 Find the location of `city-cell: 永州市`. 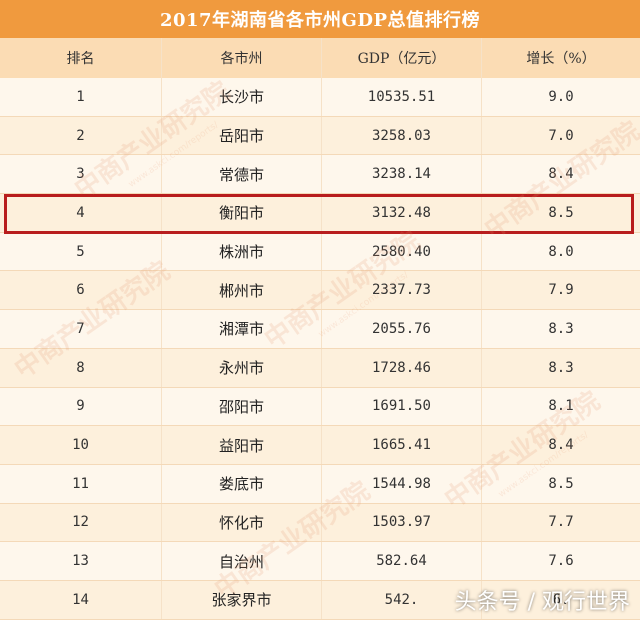

city-cell: 永州市 is located at coordinates (242, 367).